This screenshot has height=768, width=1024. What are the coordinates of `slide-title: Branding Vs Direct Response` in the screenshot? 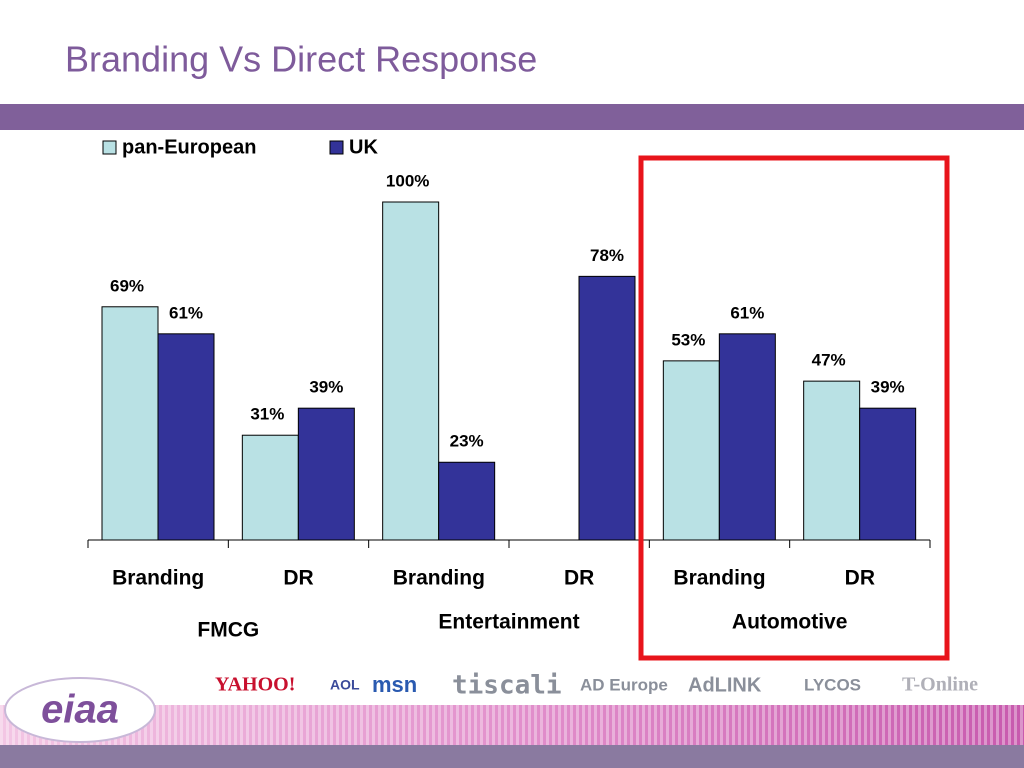 It's located at (301, 59).